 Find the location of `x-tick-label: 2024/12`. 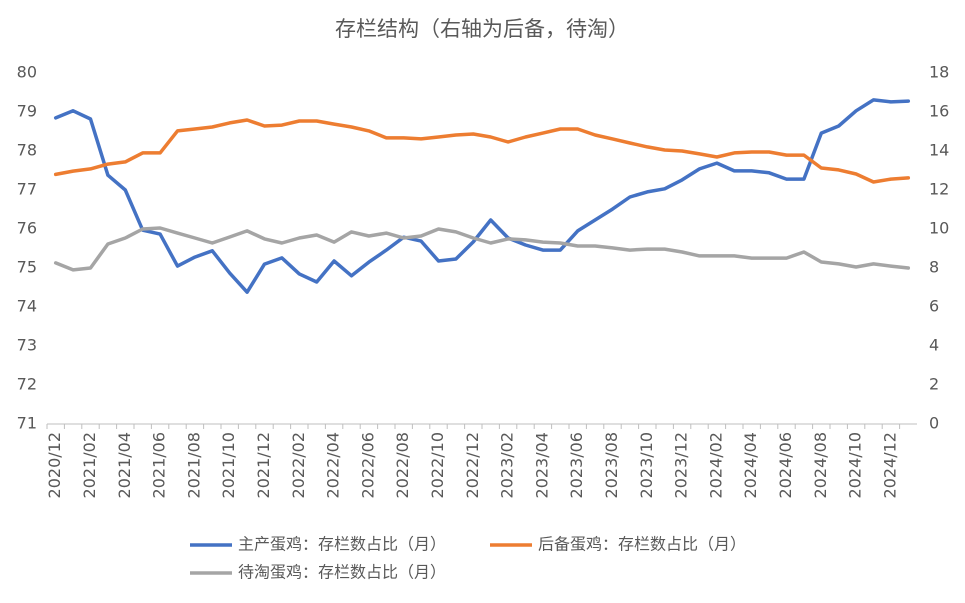

x-tick-label: 2024/12 is located at coordinates (889, 465).